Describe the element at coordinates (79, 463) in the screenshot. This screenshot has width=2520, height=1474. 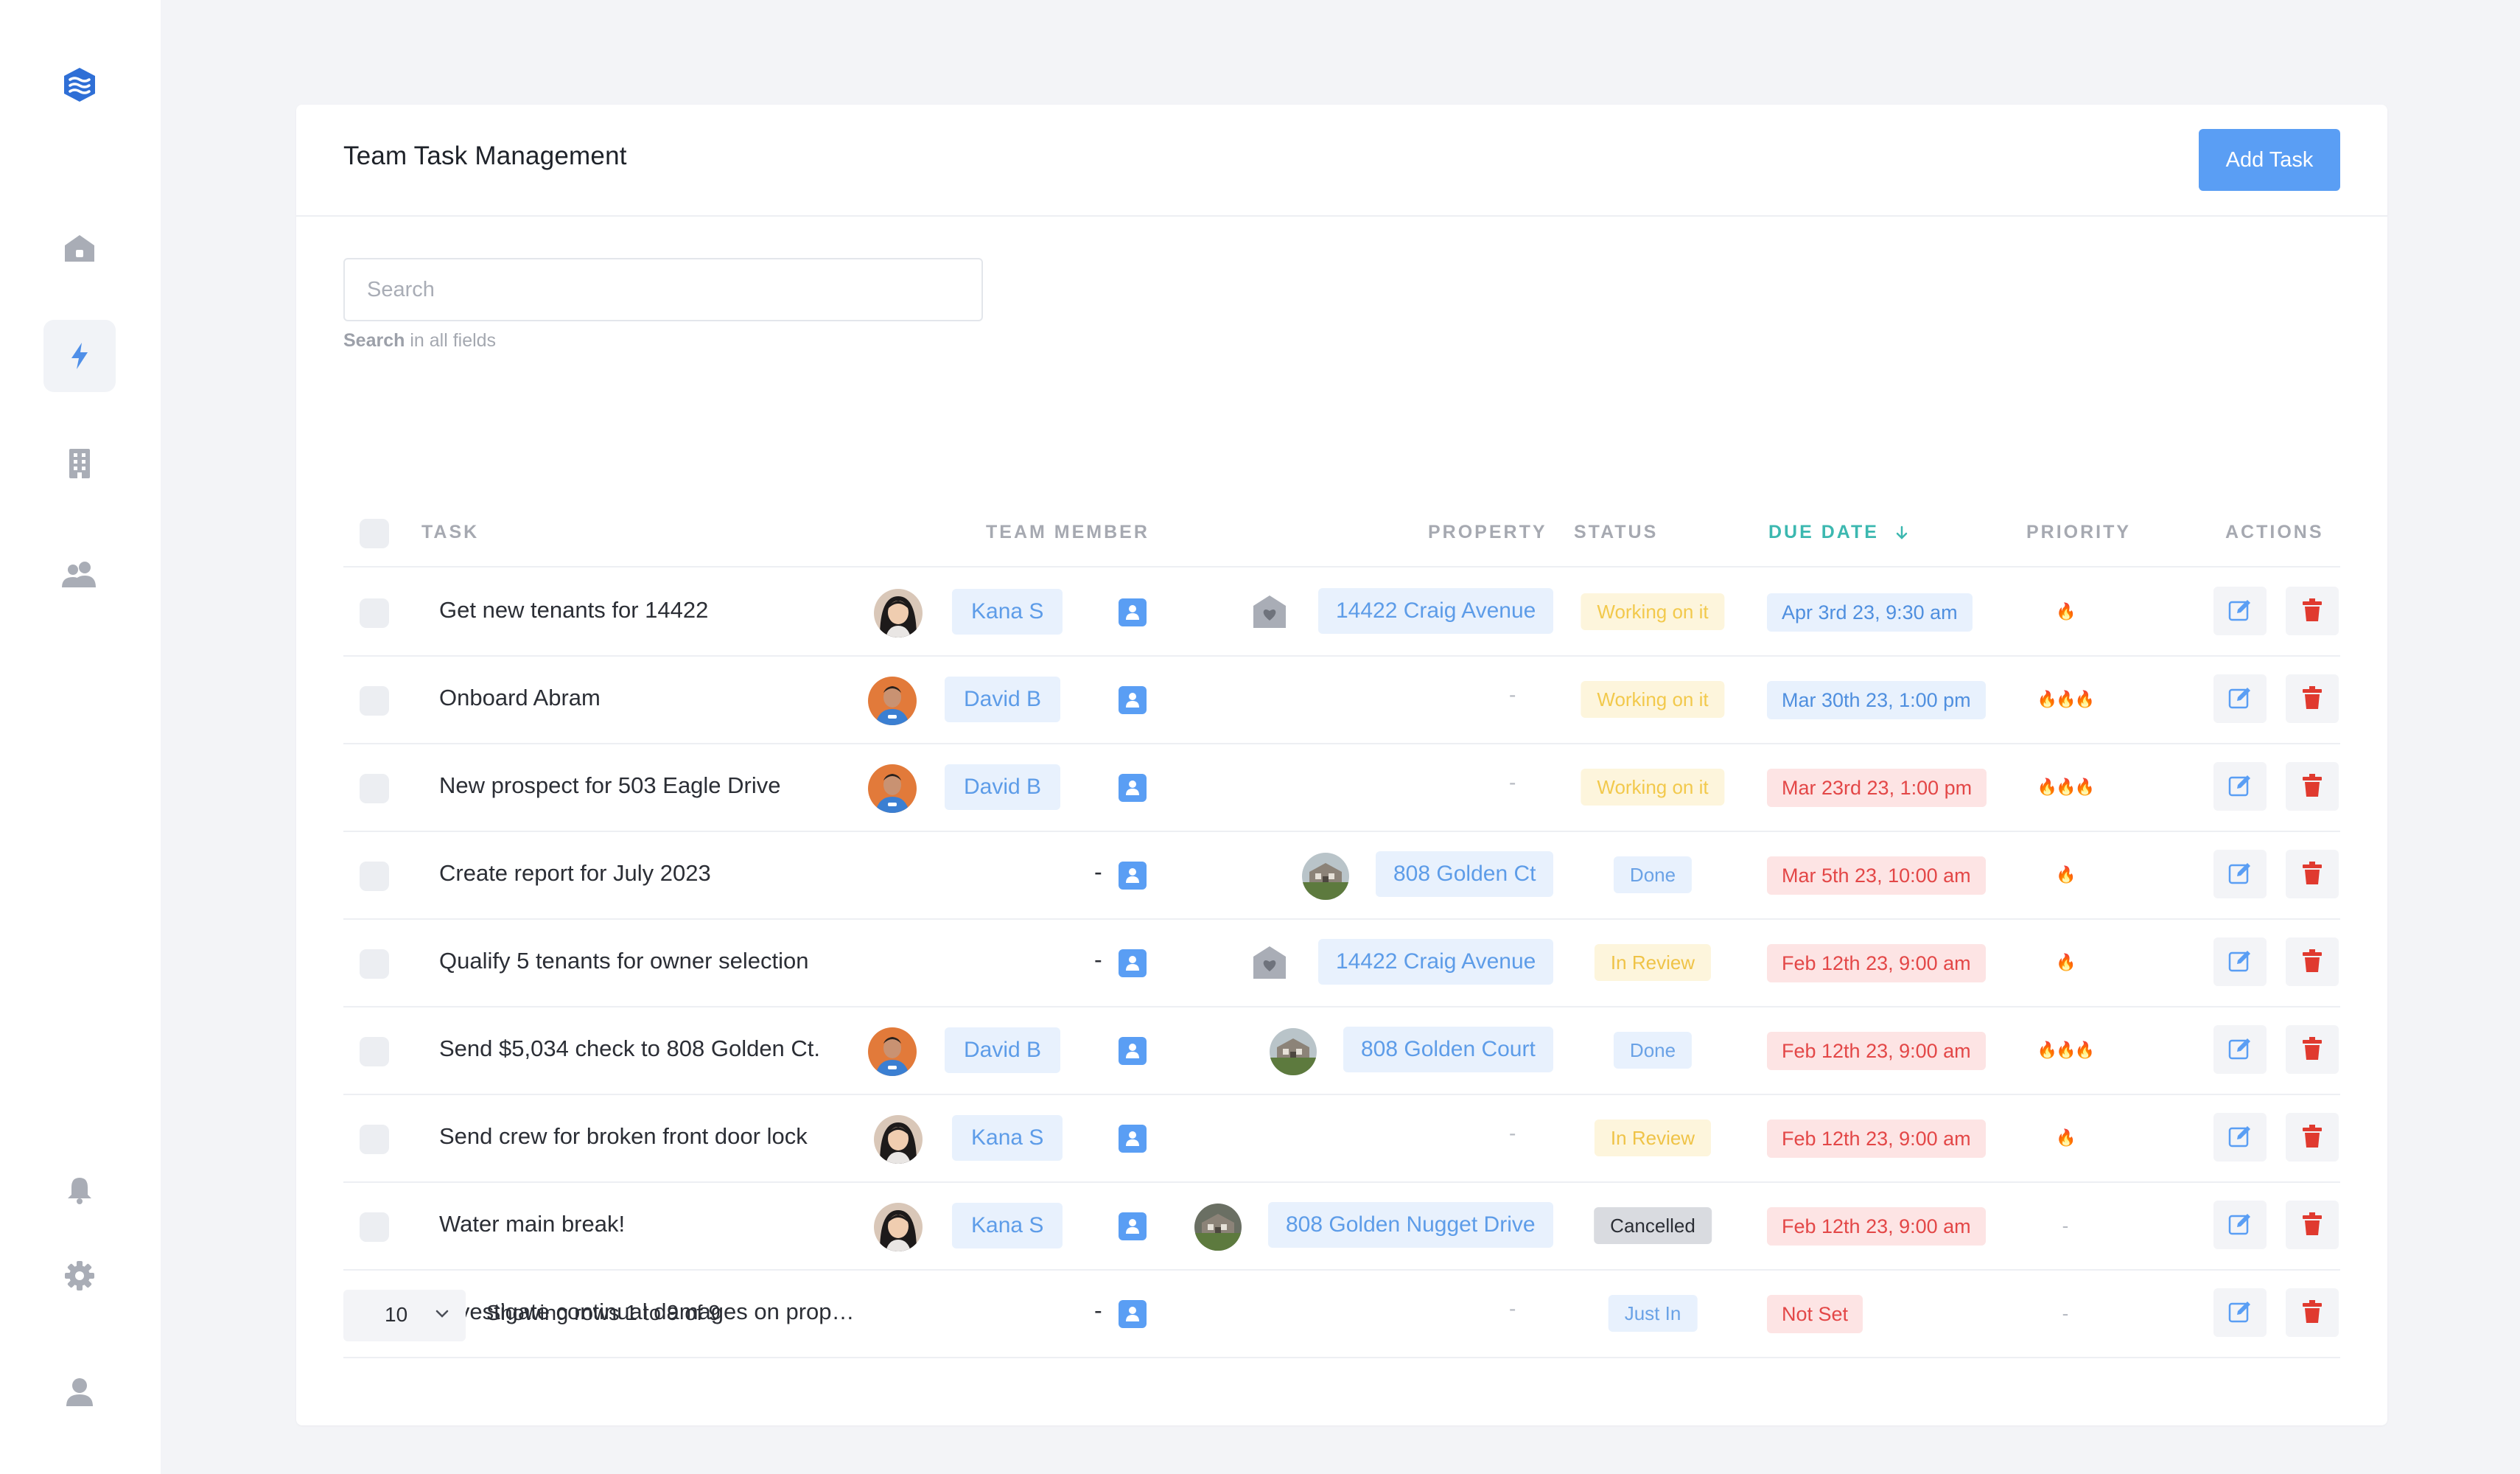
I see `building-icon` at that location.